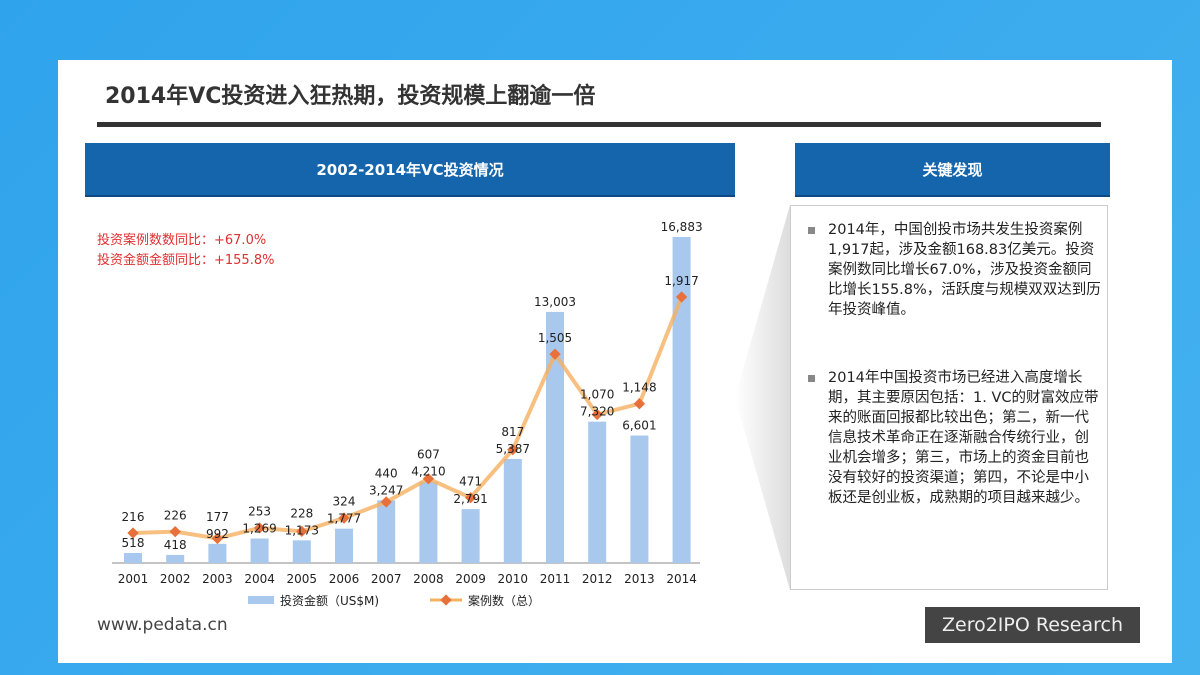 The width and height of the screenshot is (1200, 675). What do you see at coordinates (555, 437) in the screenshot?
I see `bar-2011` at bounding box center [555, 437].